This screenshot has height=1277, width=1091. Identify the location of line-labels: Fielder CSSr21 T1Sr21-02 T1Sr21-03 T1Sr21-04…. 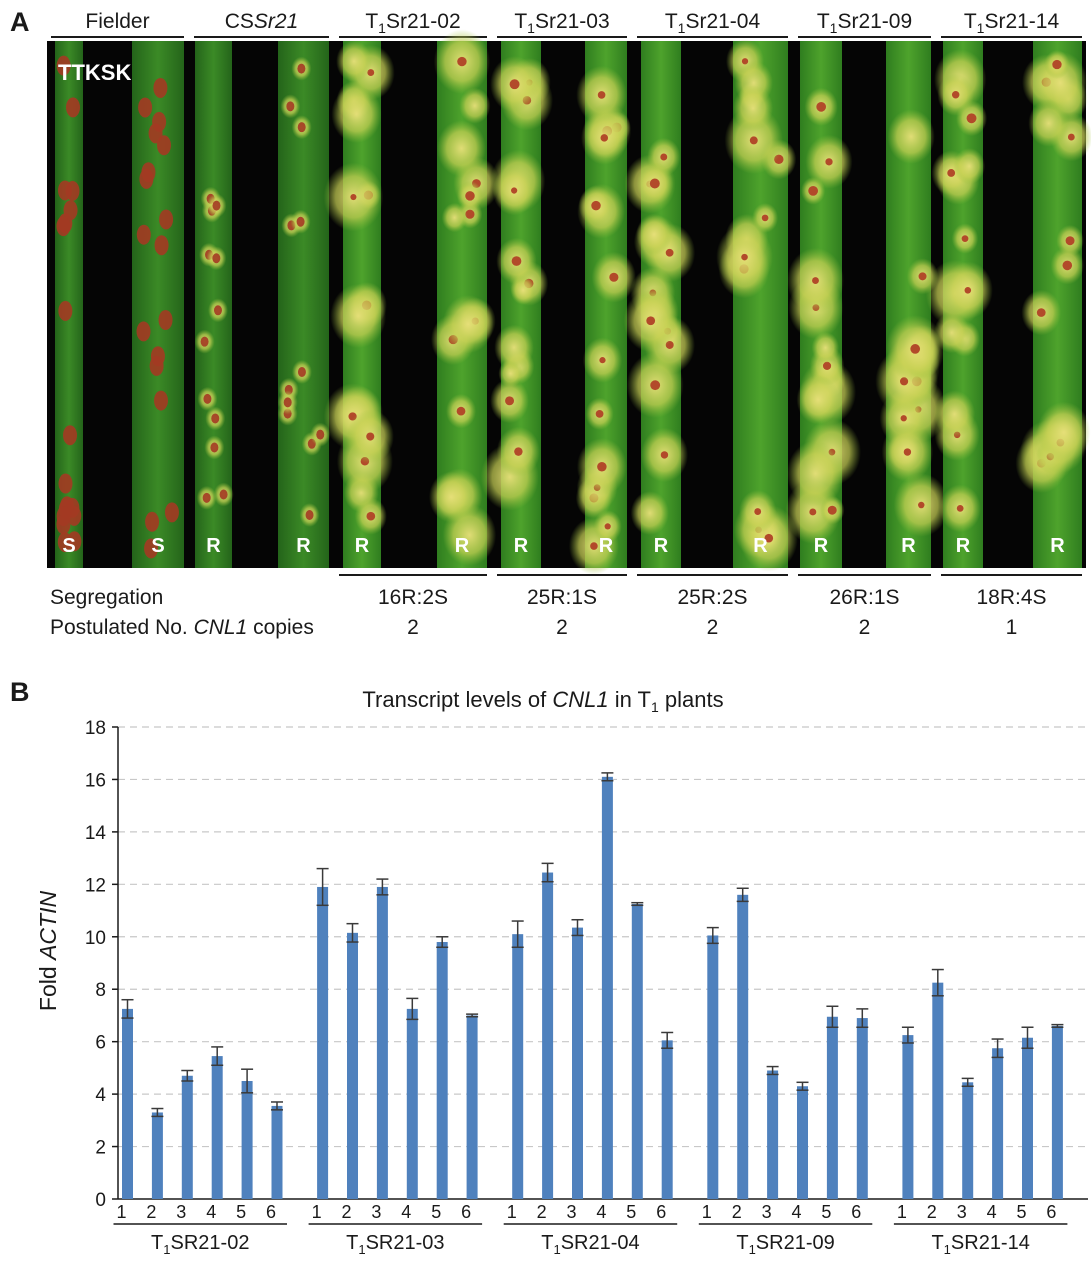
(566, 24).